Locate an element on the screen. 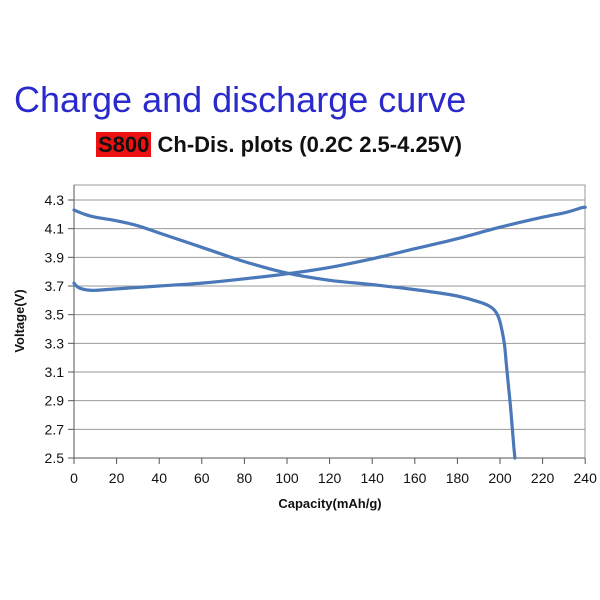  x-tick-label: 20 is located at coordinates (117, 478).